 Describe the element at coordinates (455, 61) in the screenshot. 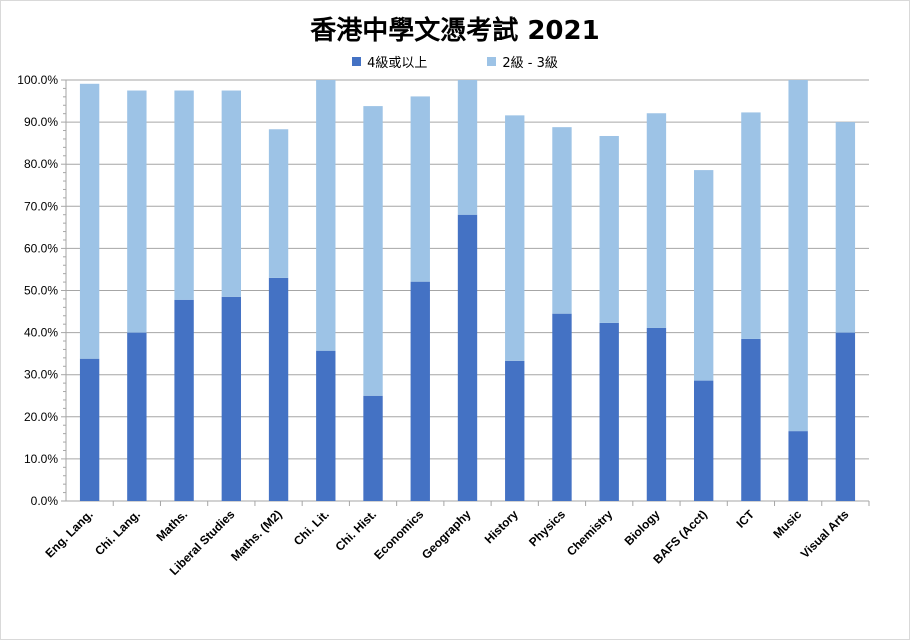

I see `chart-legend: 4級或以上 2級 - 3級` at that location.